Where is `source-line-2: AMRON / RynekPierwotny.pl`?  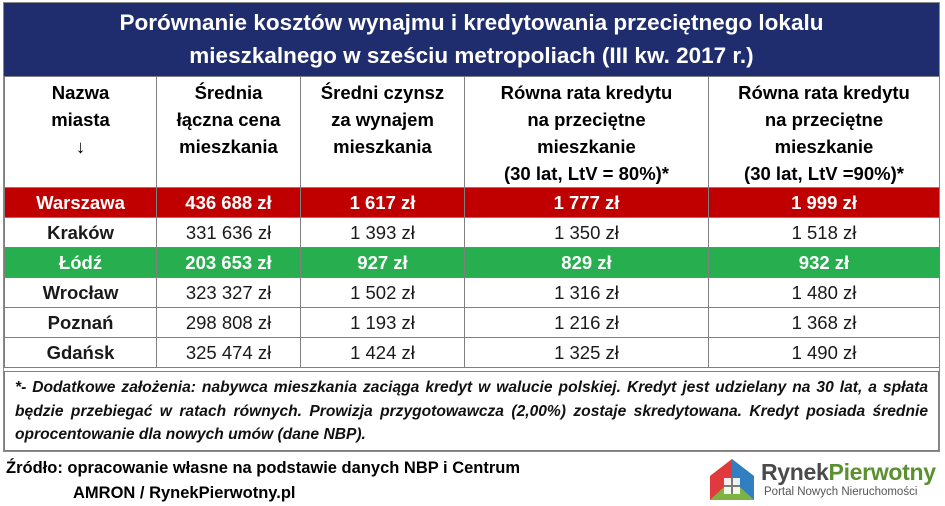 source-line-2: AMRON / RynekPierwotny.pl is located at coordinates (184, 493).